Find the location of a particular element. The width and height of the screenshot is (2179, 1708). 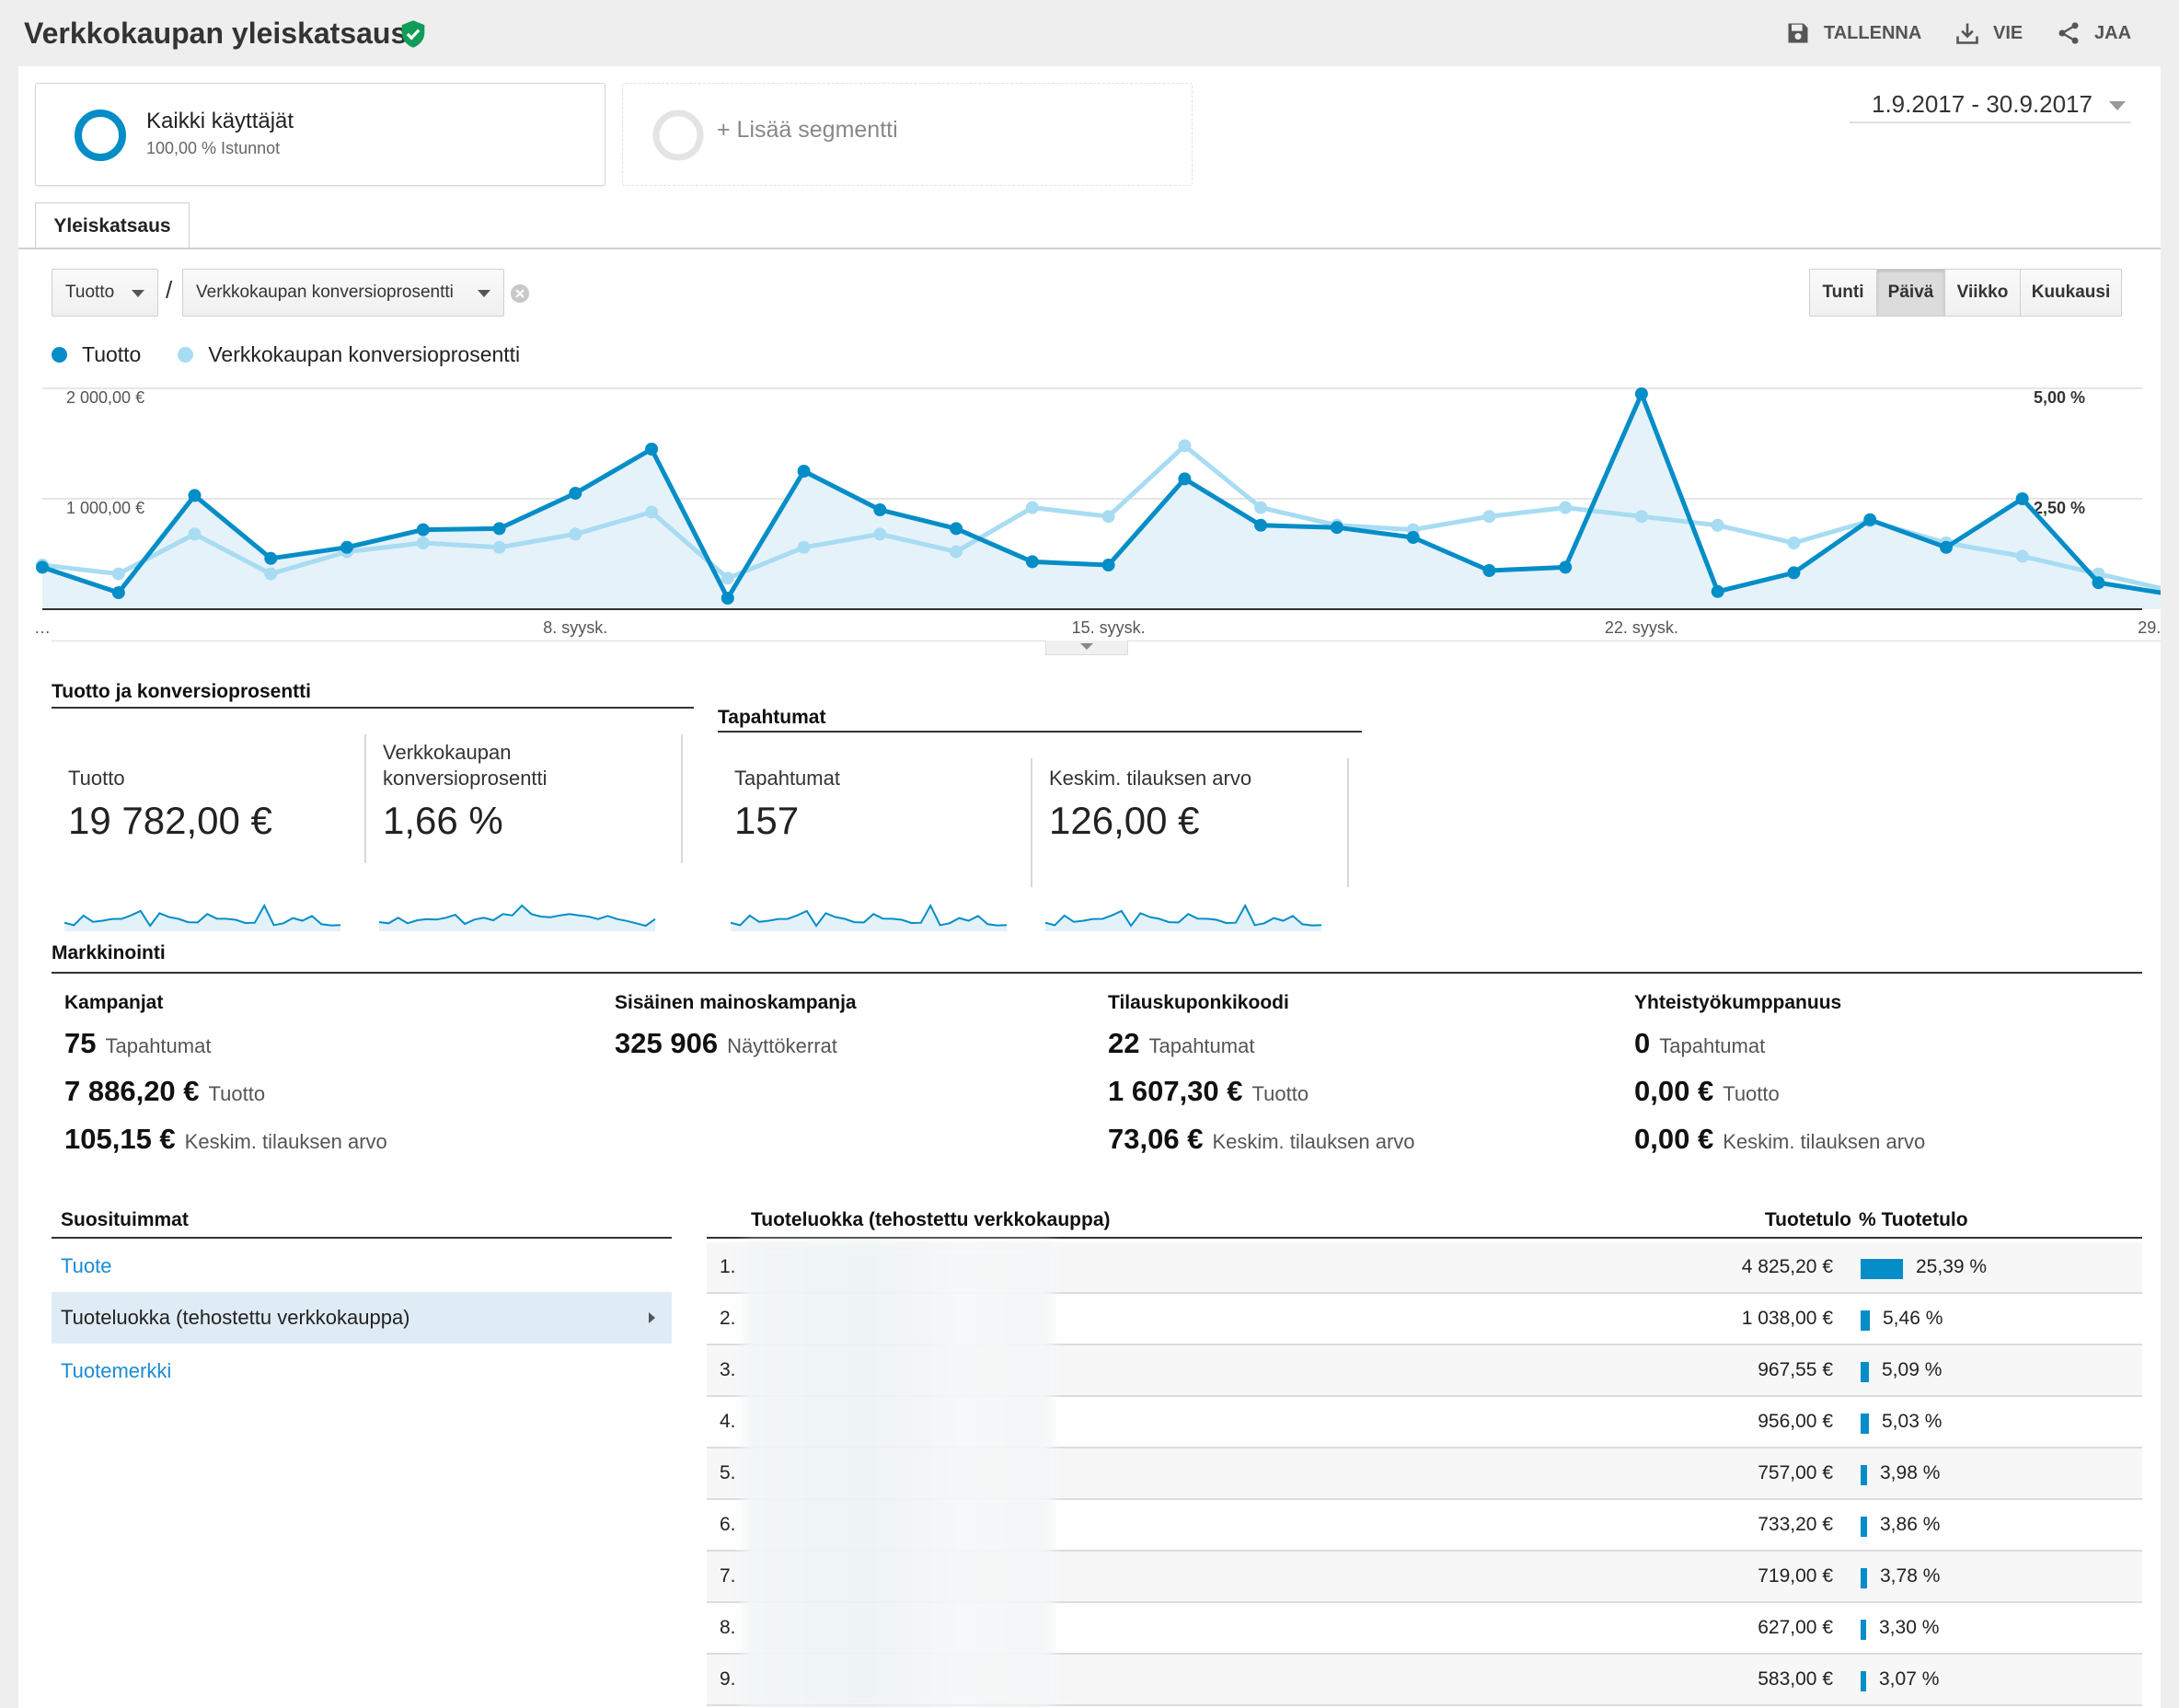

share-label: JAA is located at coordinates (2113, 33).